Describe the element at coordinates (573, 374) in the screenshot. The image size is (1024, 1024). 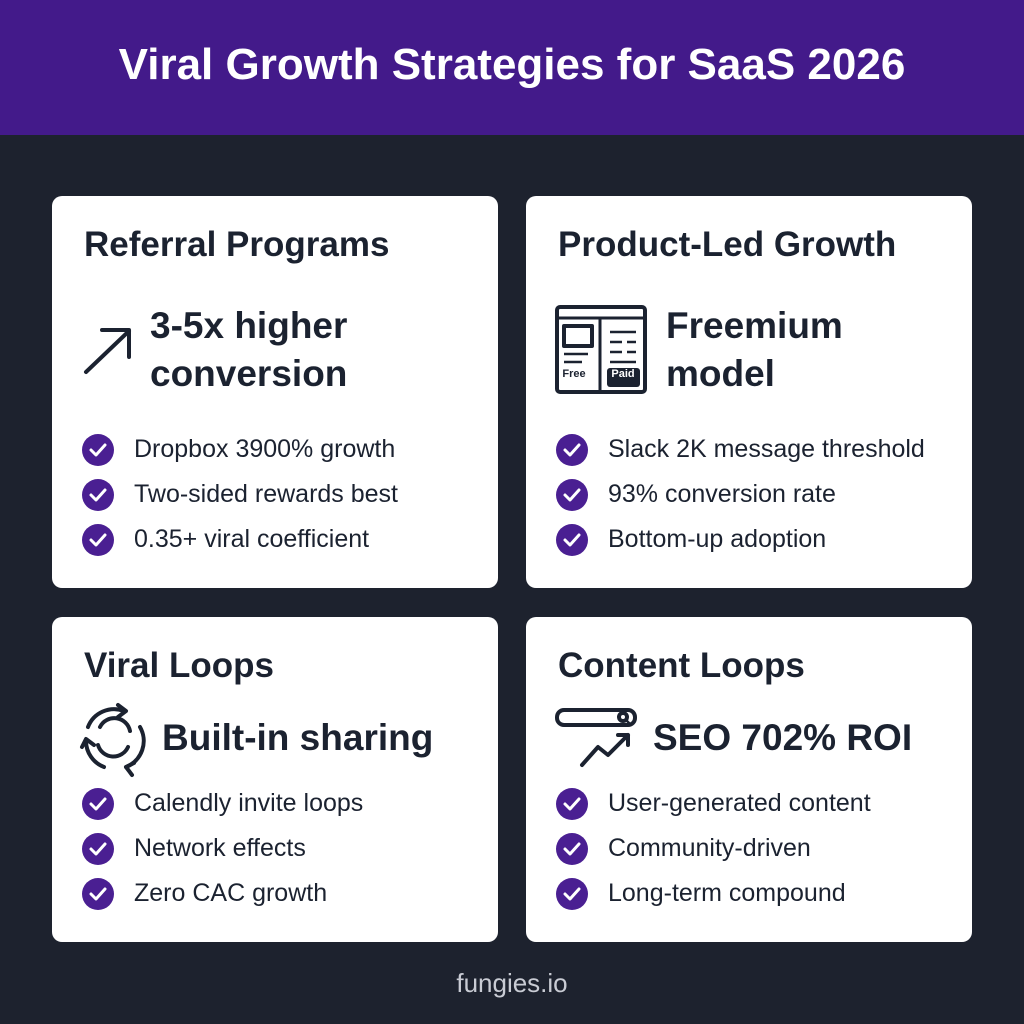
I see `icon-label: Free` at that location.